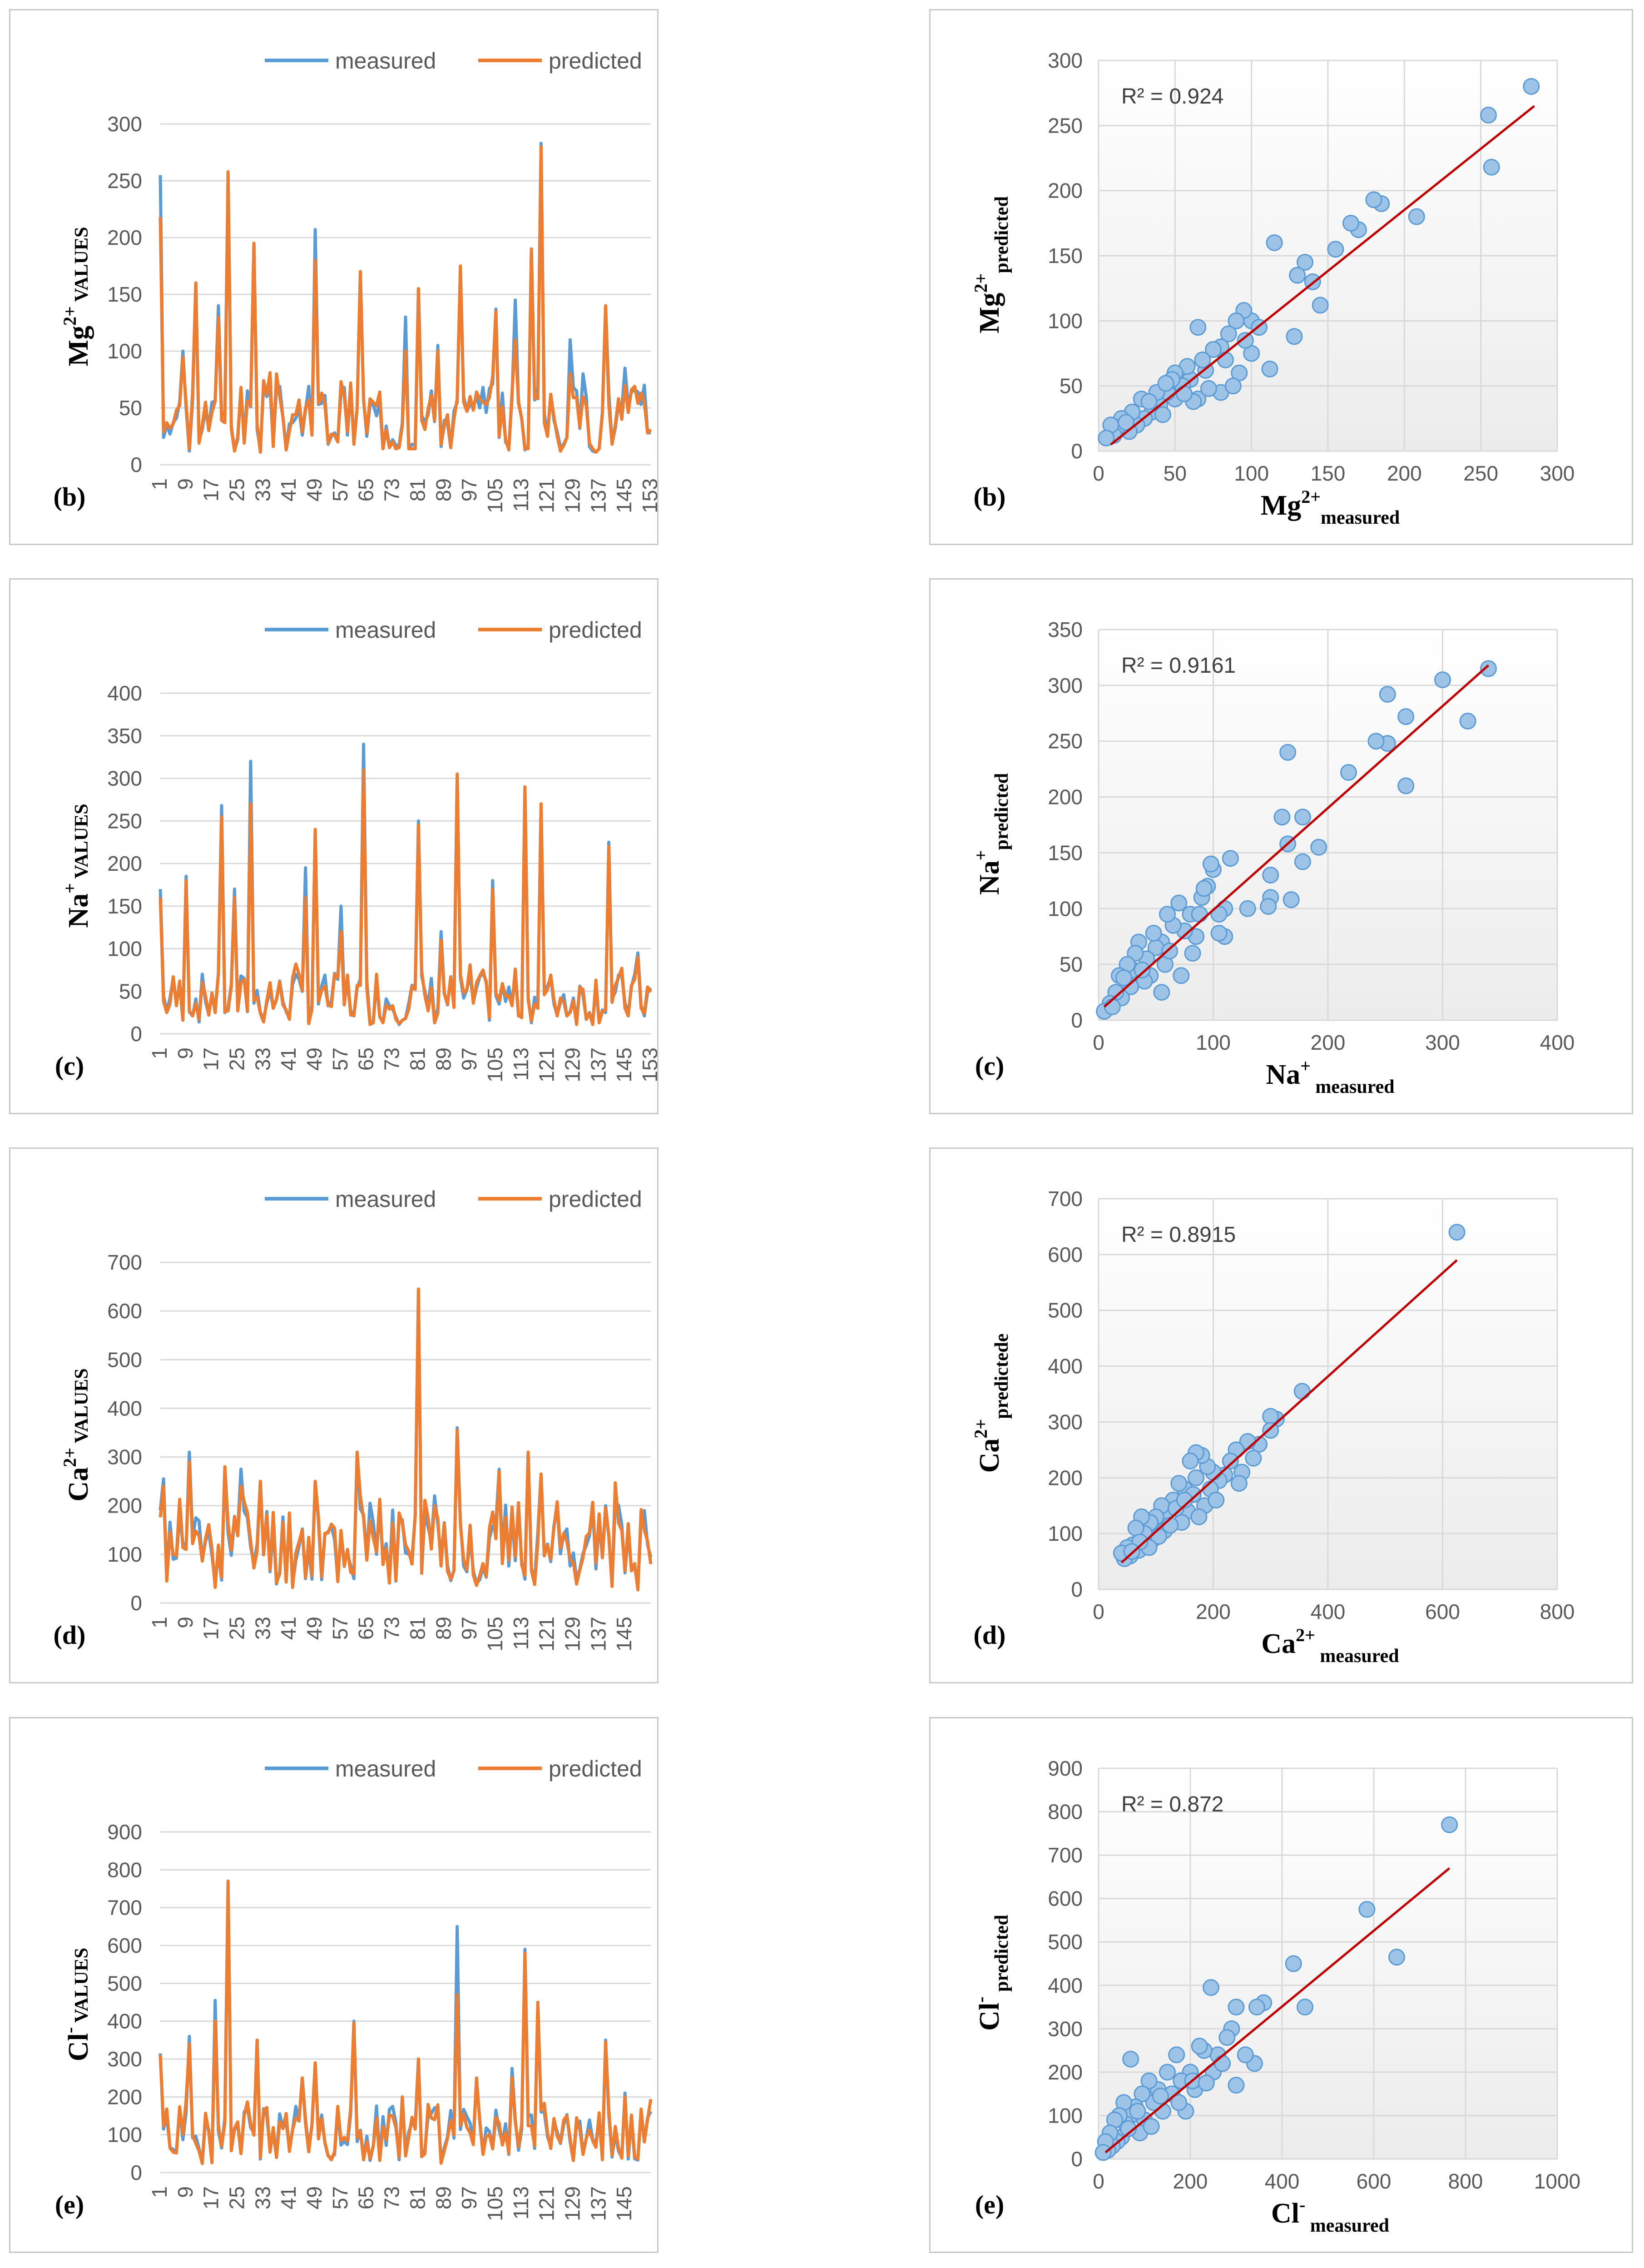 The image size is (1644, 2268). Describe the element at coordinates (1172, 1804) in the screenshot. I see `r-squared-label: R² = 0.872` at that location.